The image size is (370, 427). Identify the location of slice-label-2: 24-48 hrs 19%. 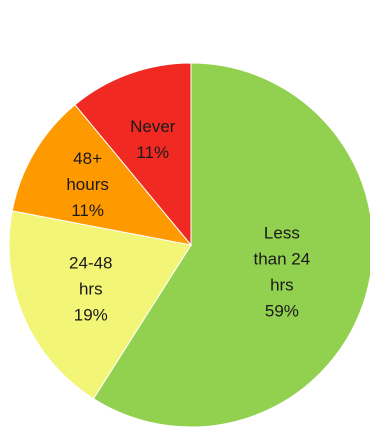
(90, 288).